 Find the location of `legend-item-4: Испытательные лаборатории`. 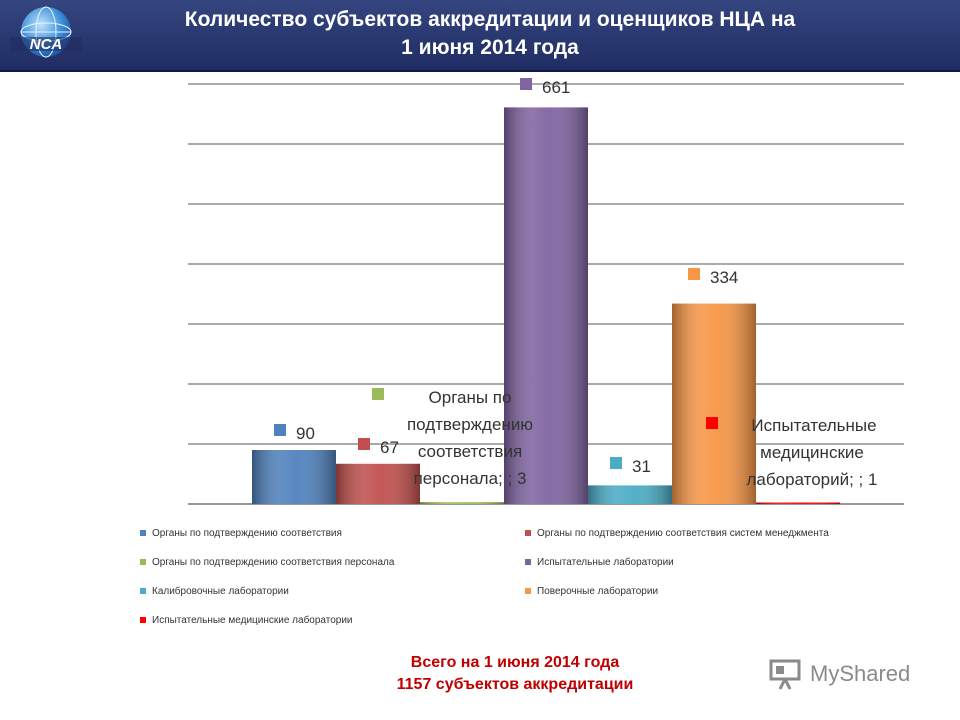

legend-item-4: Испытательные лаборатории is located at coordinates (599, 562).